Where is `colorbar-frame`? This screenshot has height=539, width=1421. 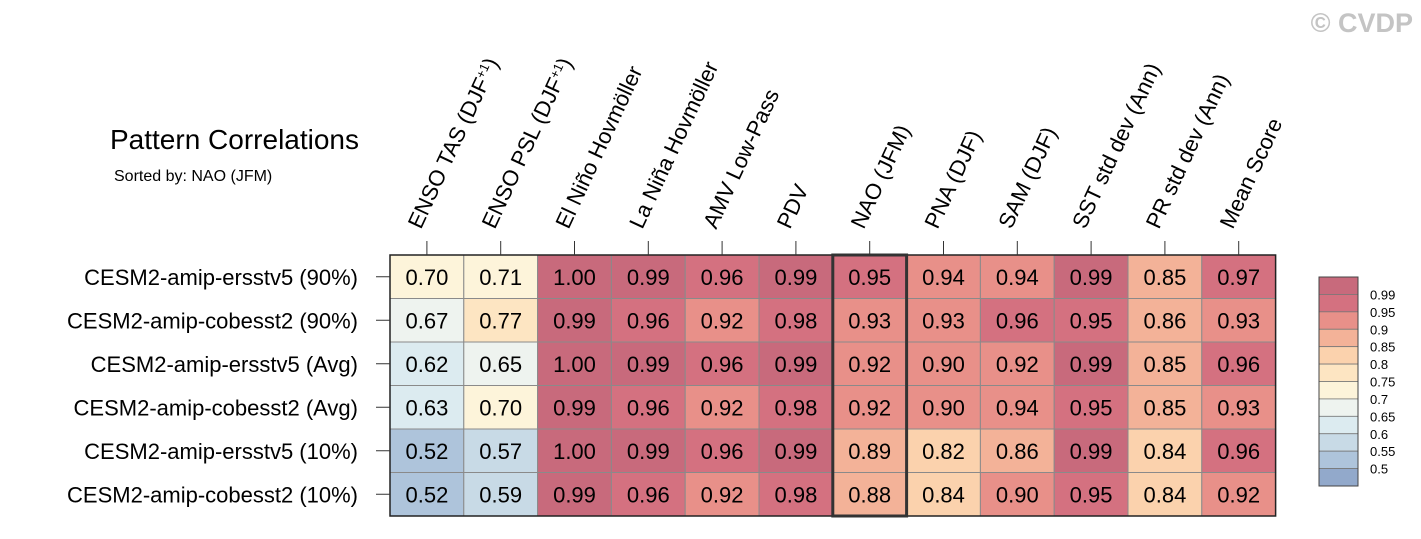 colorbar-frame is located at coordinates (1338, 381).